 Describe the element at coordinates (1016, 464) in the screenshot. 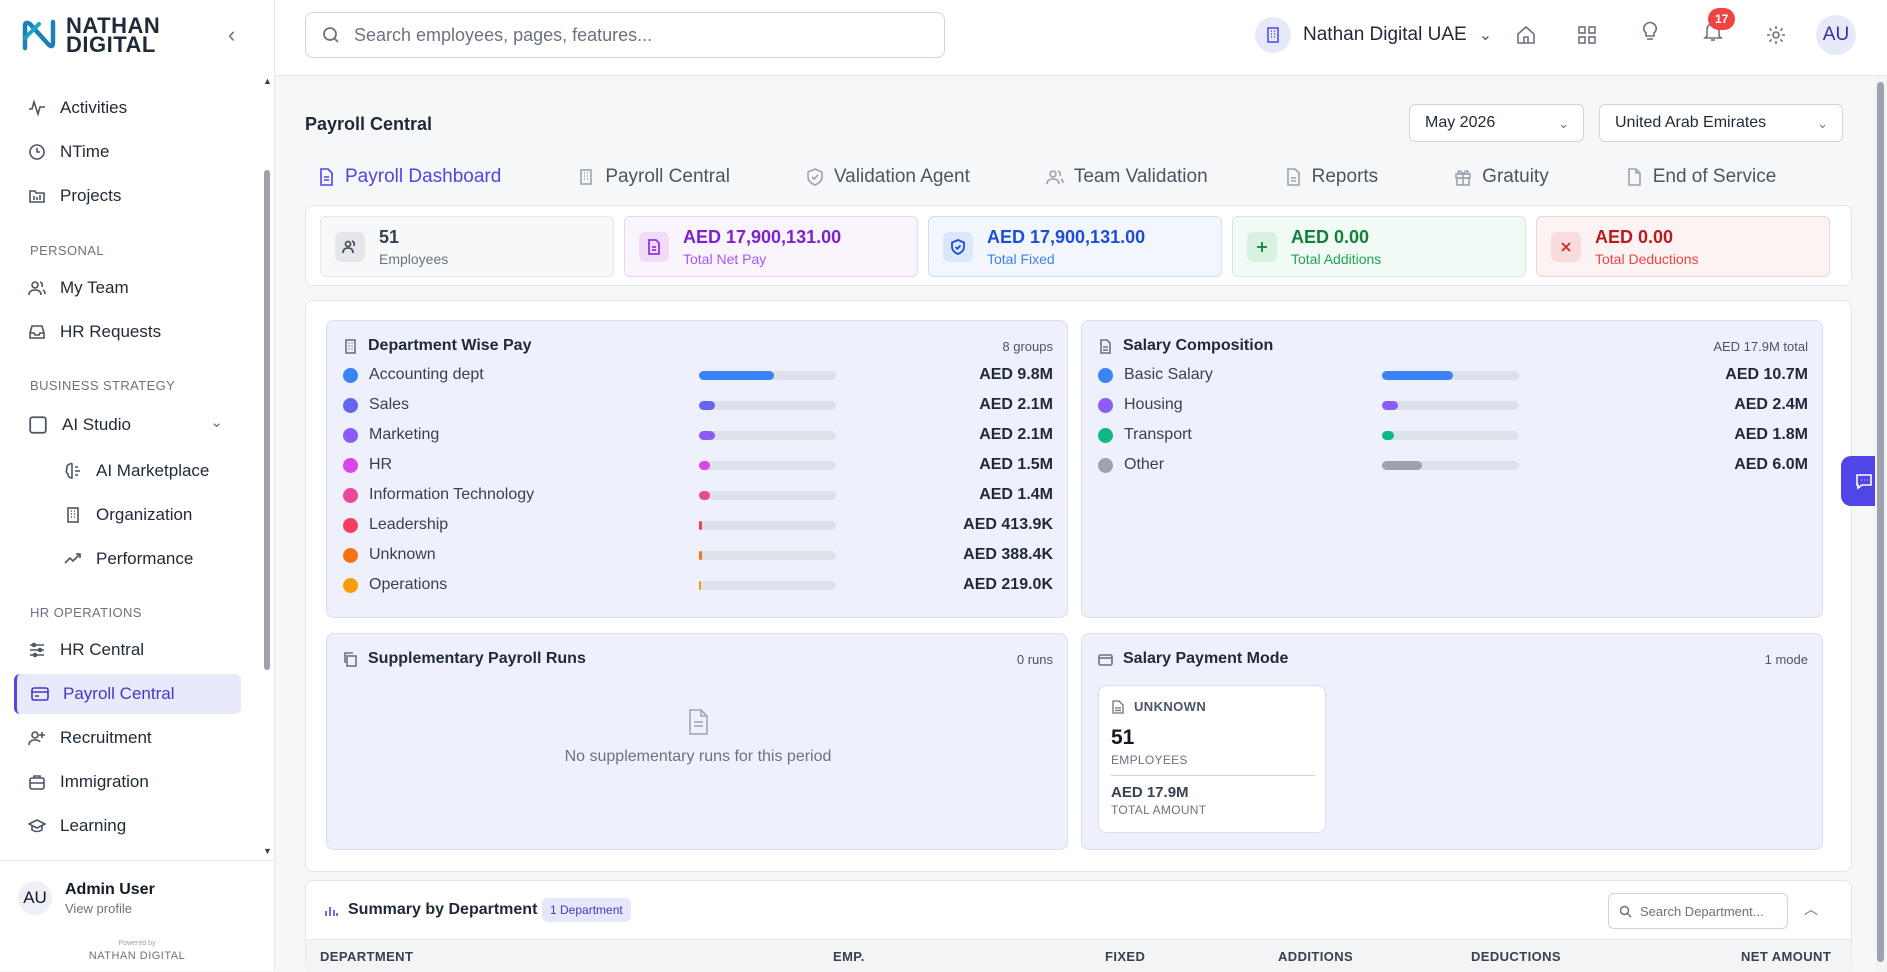

I see `item-value: AED 1.5M` at that location.